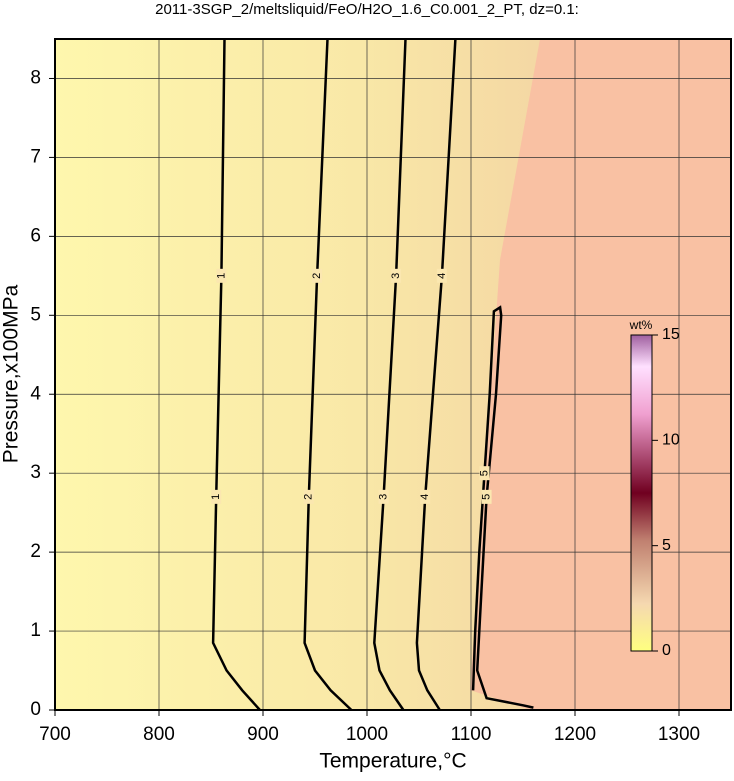 The height and width of the screenshot is (781, 734). Describe the element at coordinates (666, 545) in the screenshot. I see `colorbar-tick-label: 5` at that location.